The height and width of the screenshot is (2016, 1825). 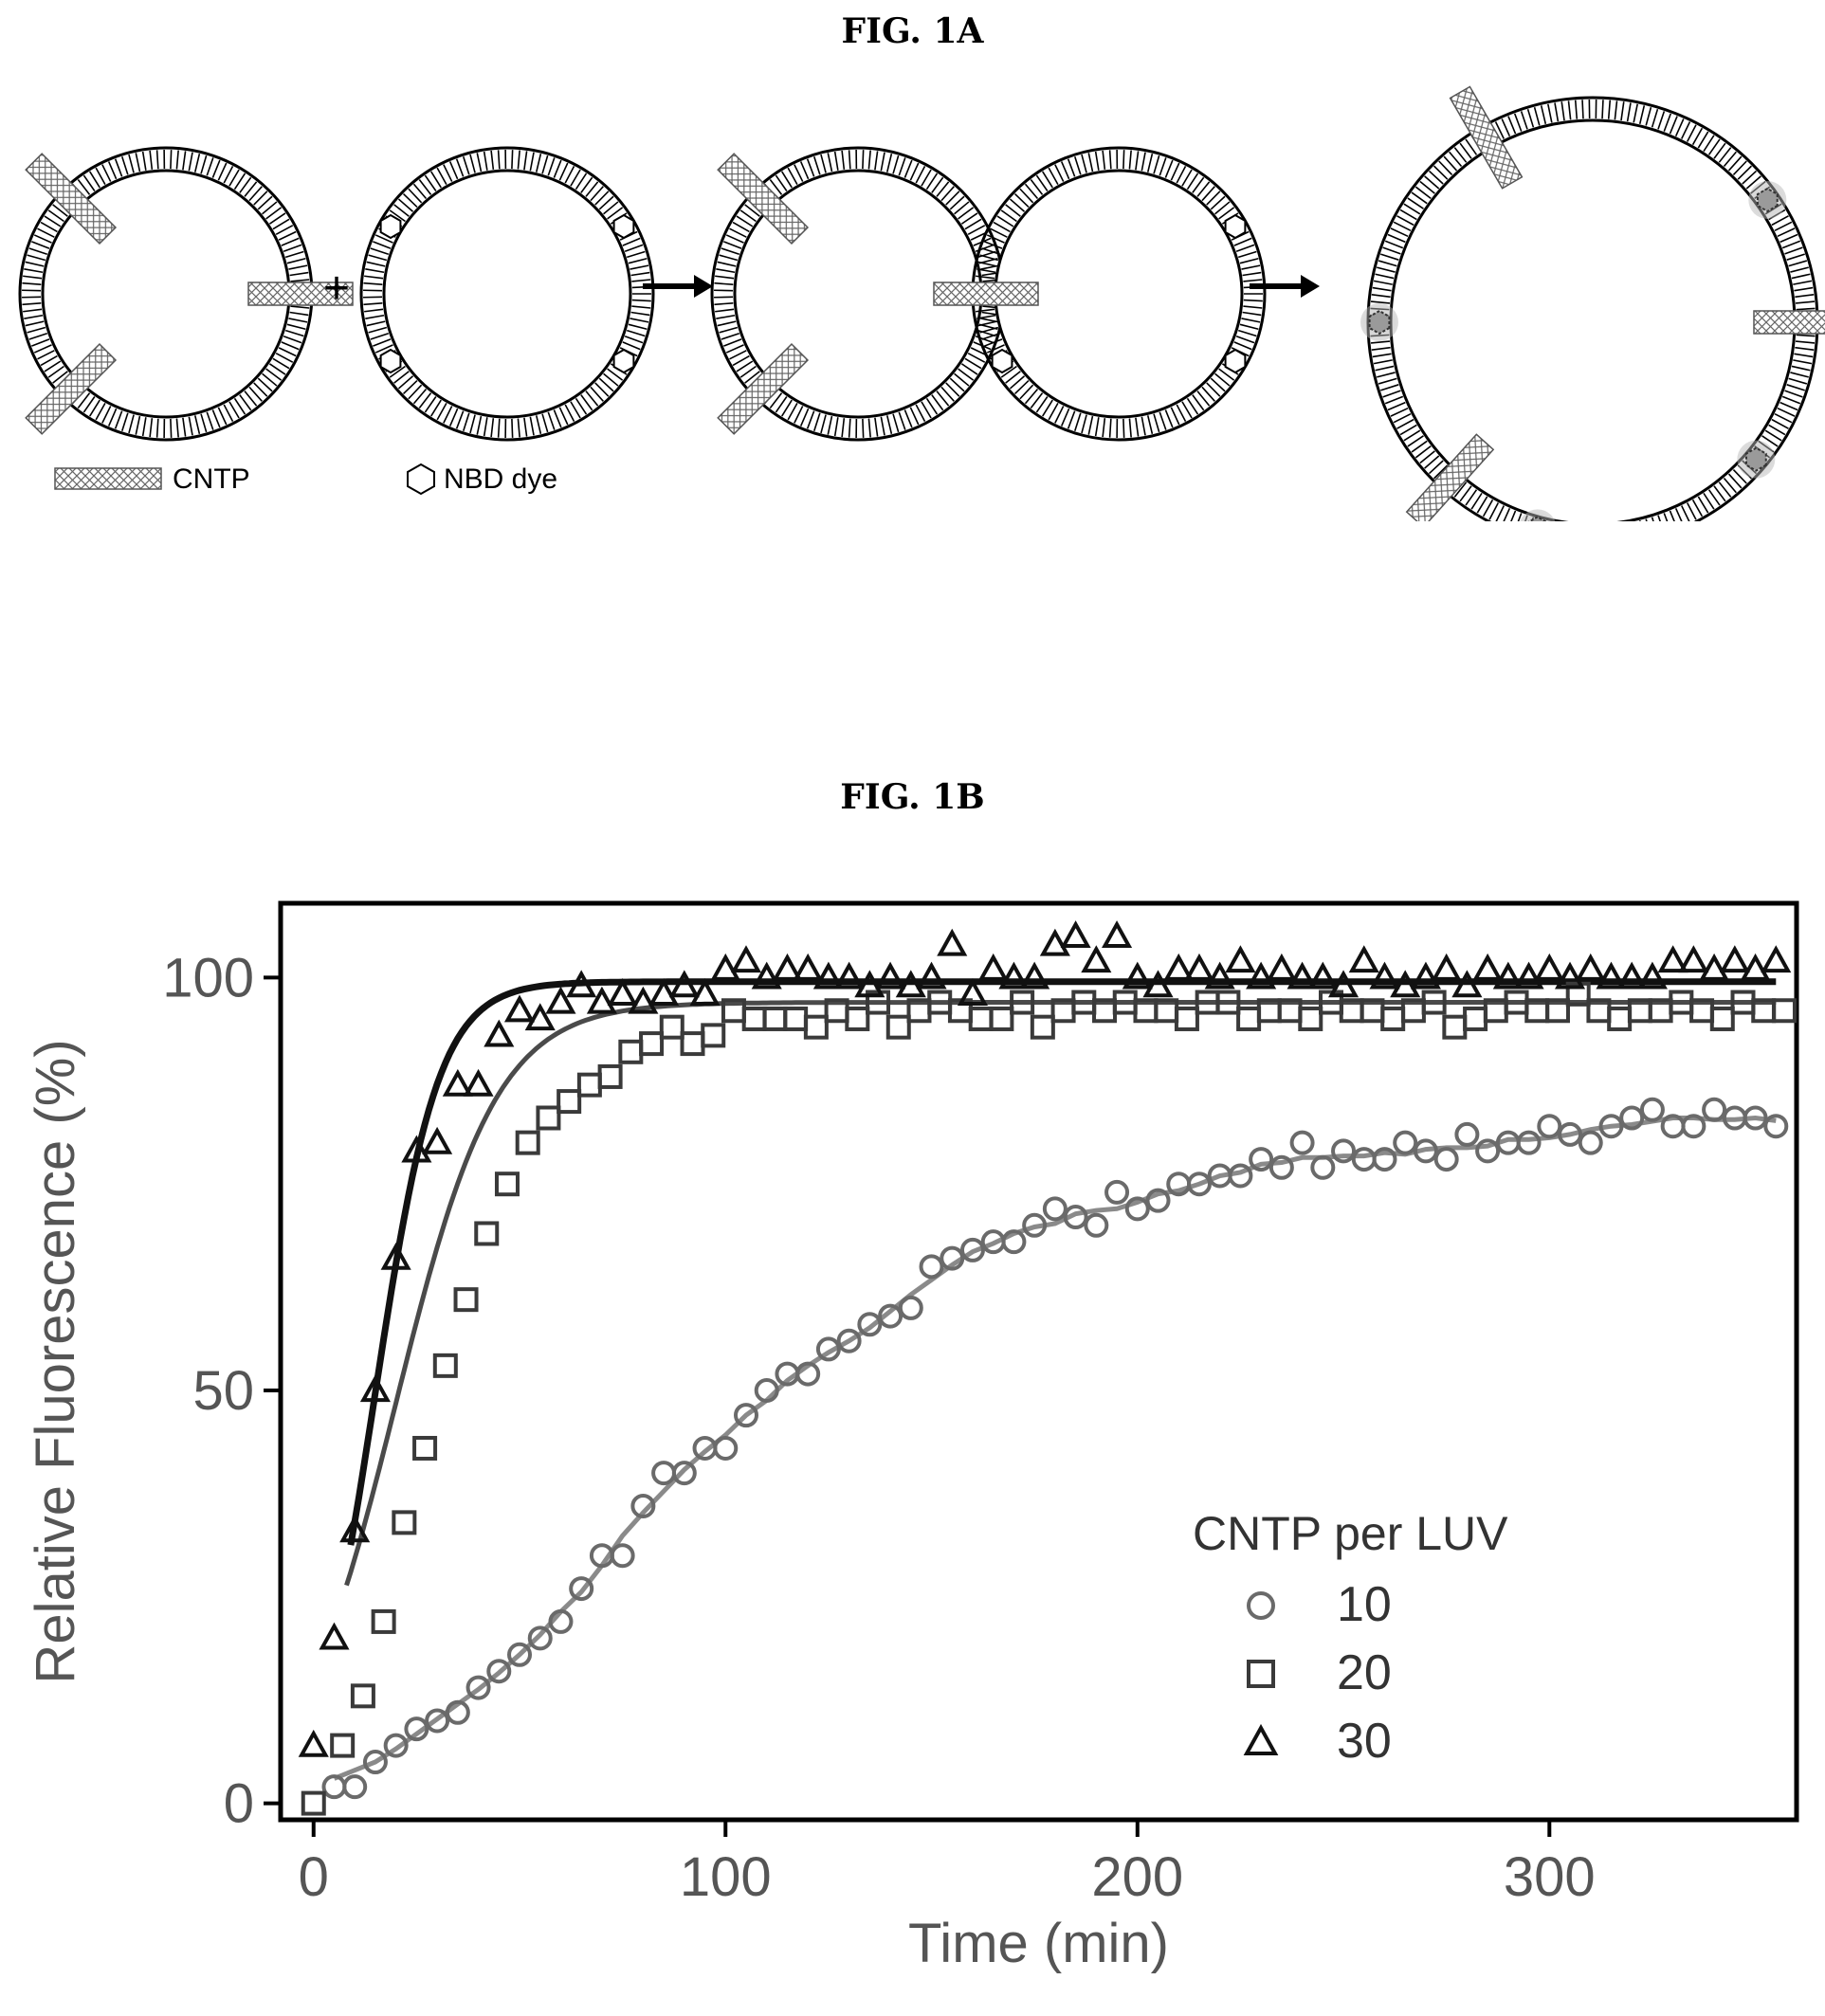 What do you see at coordinates (912, 797) in the screenshot?
I see `figure-b-label: FIG. 1B` at bounding box center [912, 797].